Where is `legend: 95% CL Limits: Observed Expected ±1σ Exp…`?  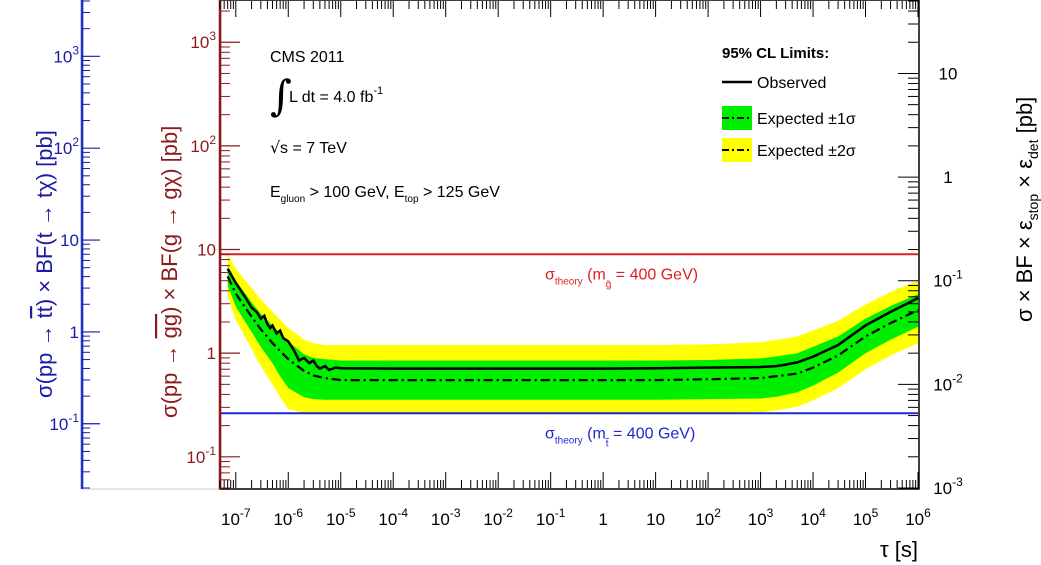 legend: 95% CL Limits: Observed Expected ±1σ Exp… is located at coordinates (789, 103).